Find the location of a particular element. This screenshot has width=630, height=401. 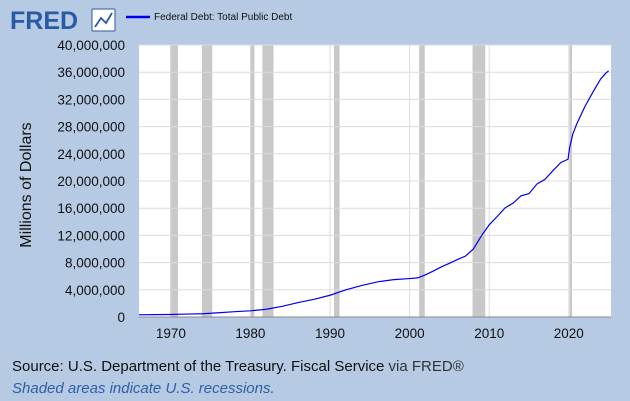

recession-note: Shaded areas indicate U.S. recessions. is located at coordinates (143, 388).